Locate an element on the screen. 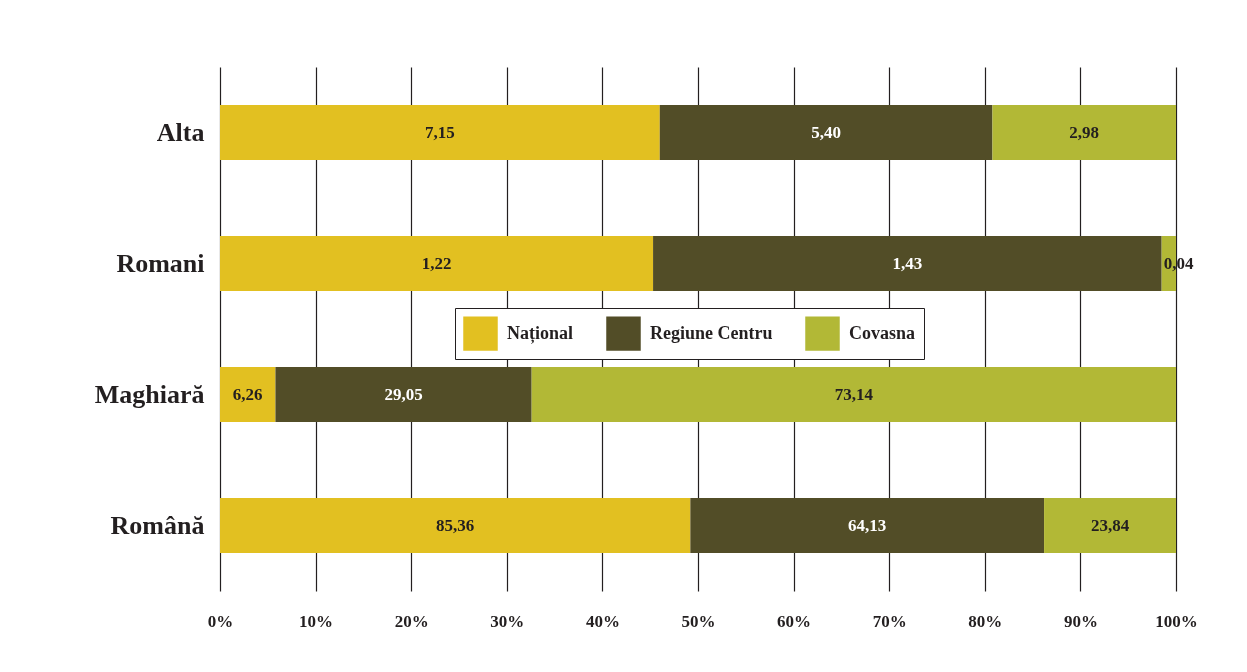 The width and height of the screenshot is (1247, 672). x-tick-label: 100% is located at coordinates (1176, 621).